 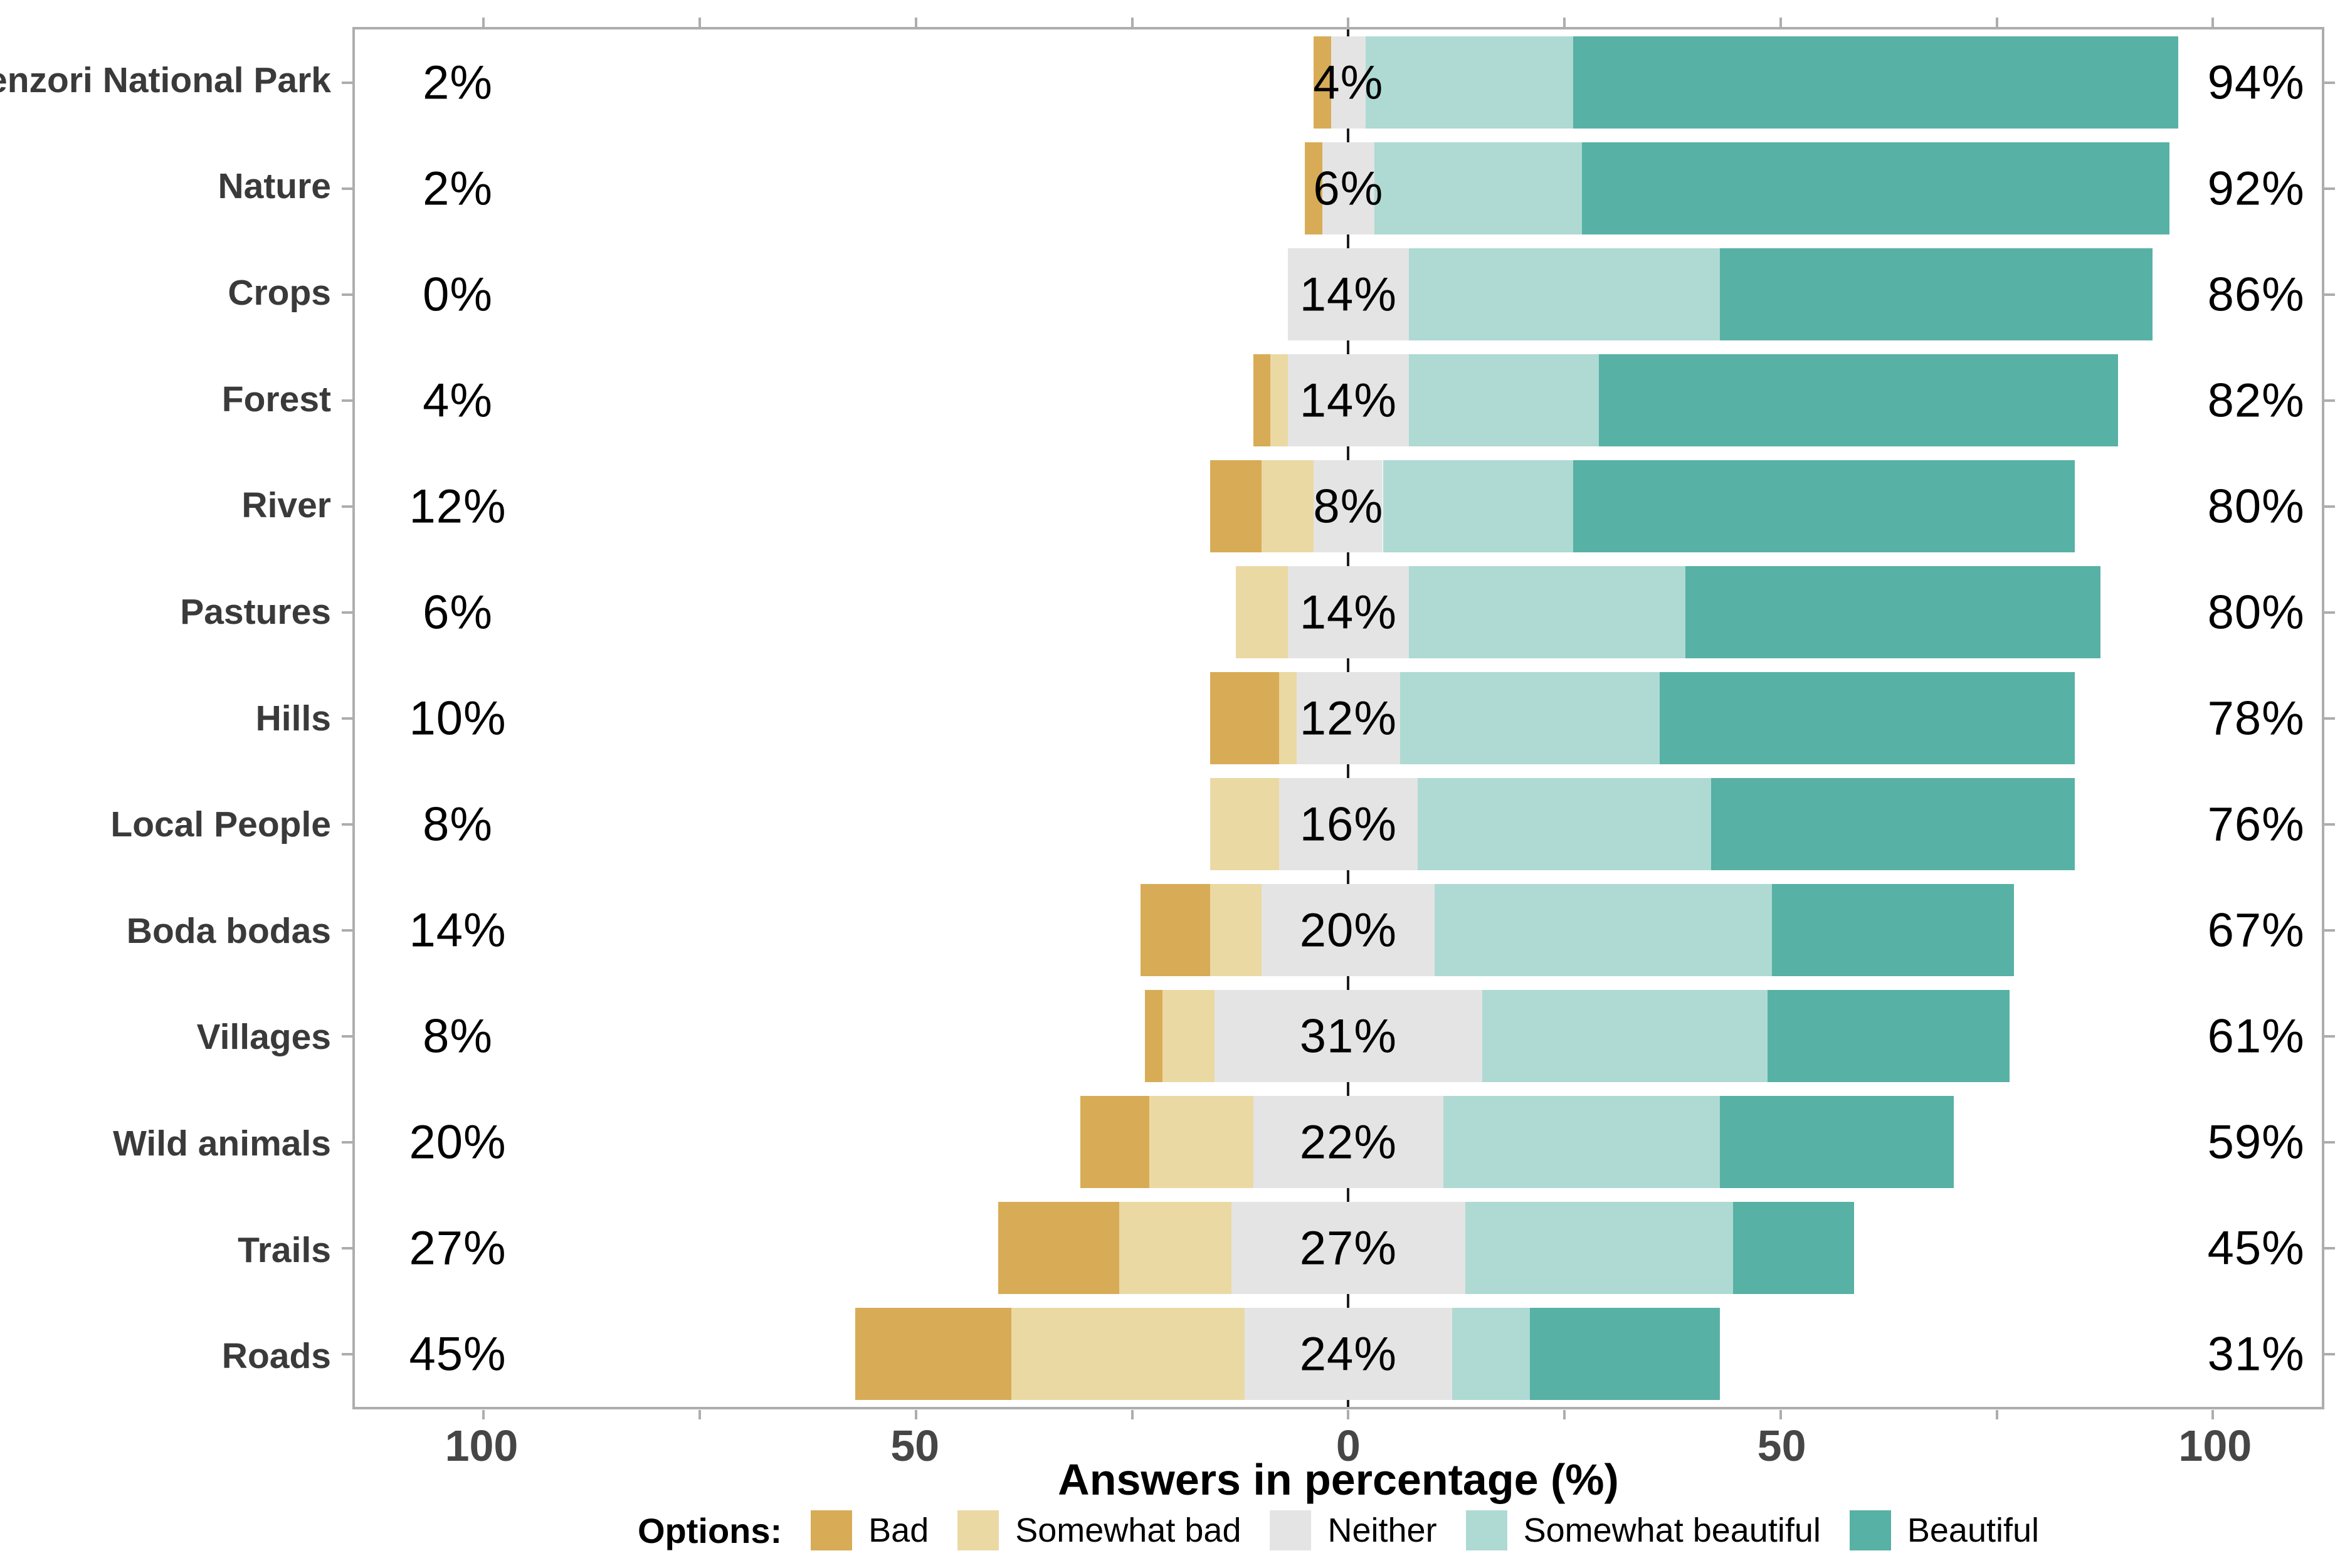 What do you see at coordinates (2256, 1248) in the screenshot?
I see `right-percent-label: 45%` at bounding box center [2256, 1248].